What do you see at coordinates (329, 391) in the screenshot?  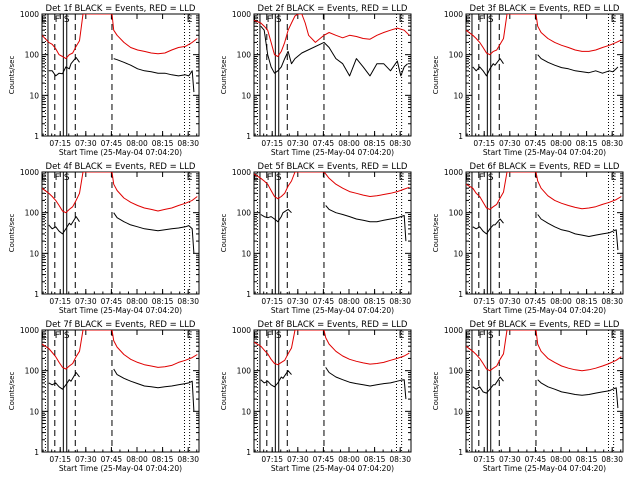 I see `event-lines` at bounding box center [329, 391].